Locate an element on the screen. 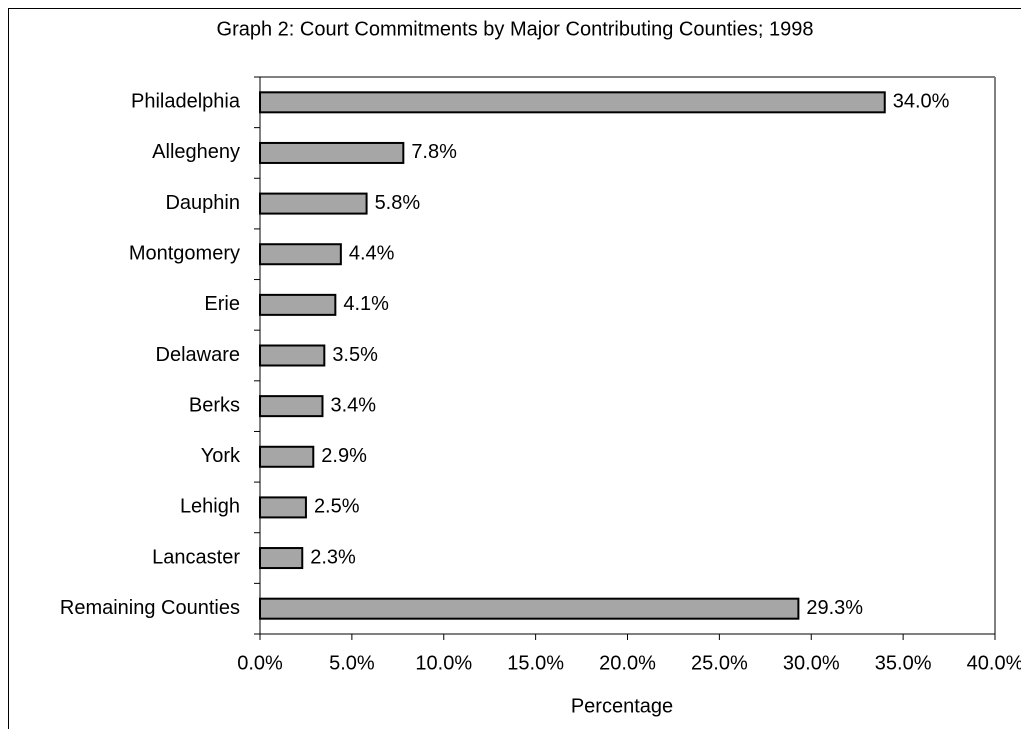  y-tick-label: Erie is located at coordinates (222, 304).